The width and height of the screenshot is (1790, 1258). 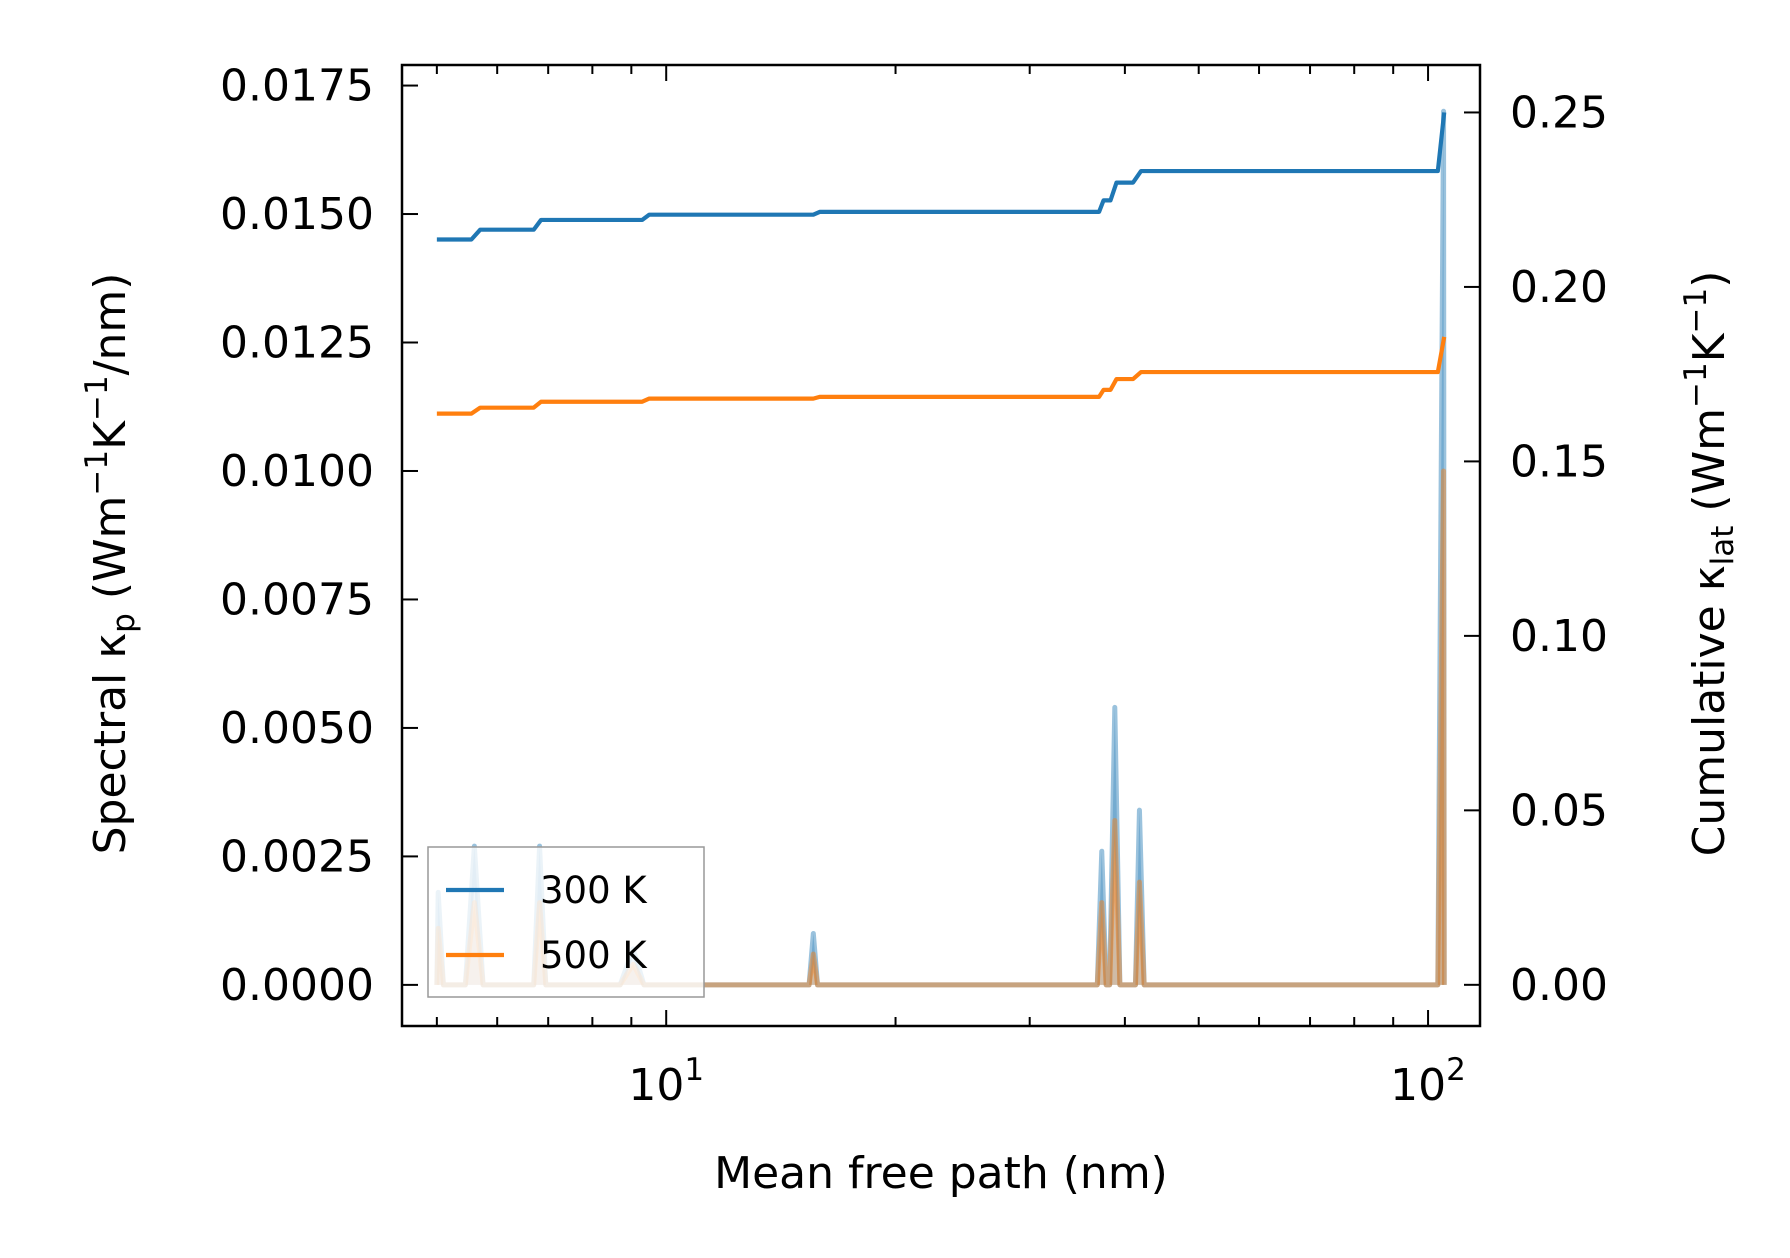 I want to click on right-y-tick-label: 0.00, so click(x=1559, y=985).